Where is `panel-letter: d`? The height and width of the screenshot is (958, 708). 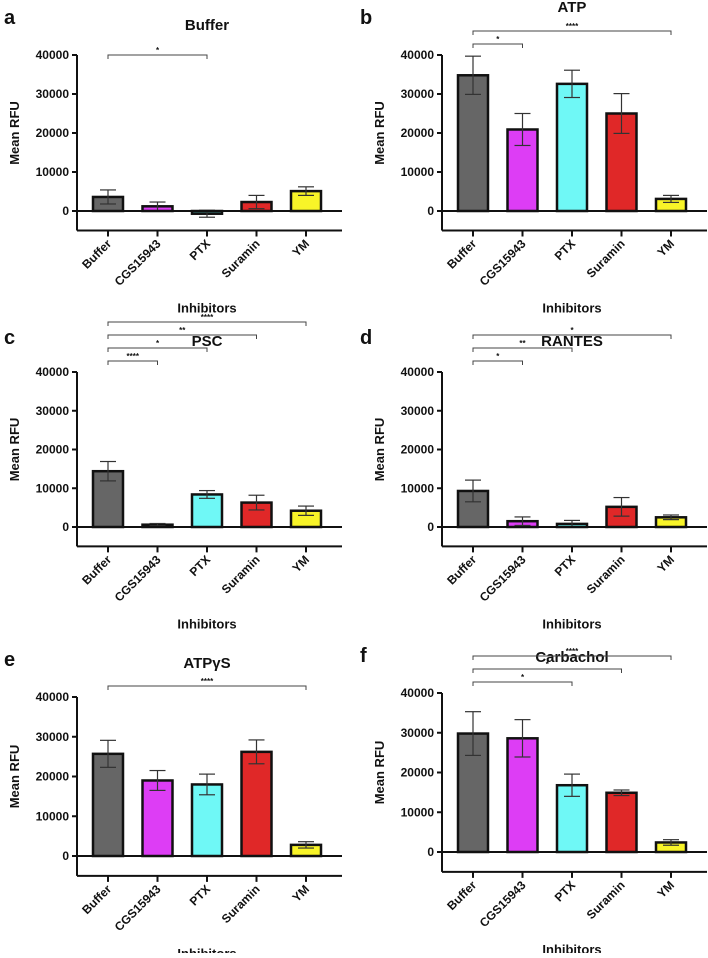
panel-letter: d is located at coordinates (366, 338).